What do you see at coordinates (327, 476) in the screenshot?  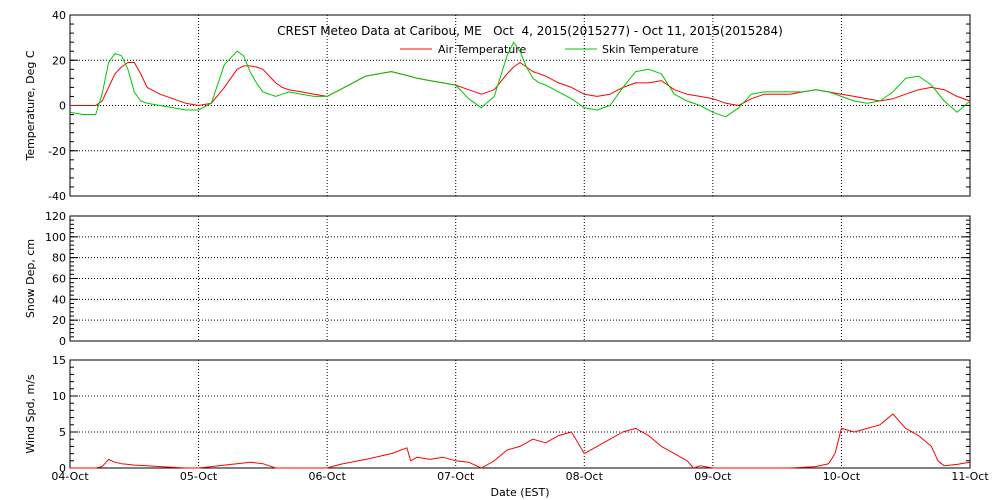 I see `x-tick-label: 06-Oct` at bounding box center [327, 476].